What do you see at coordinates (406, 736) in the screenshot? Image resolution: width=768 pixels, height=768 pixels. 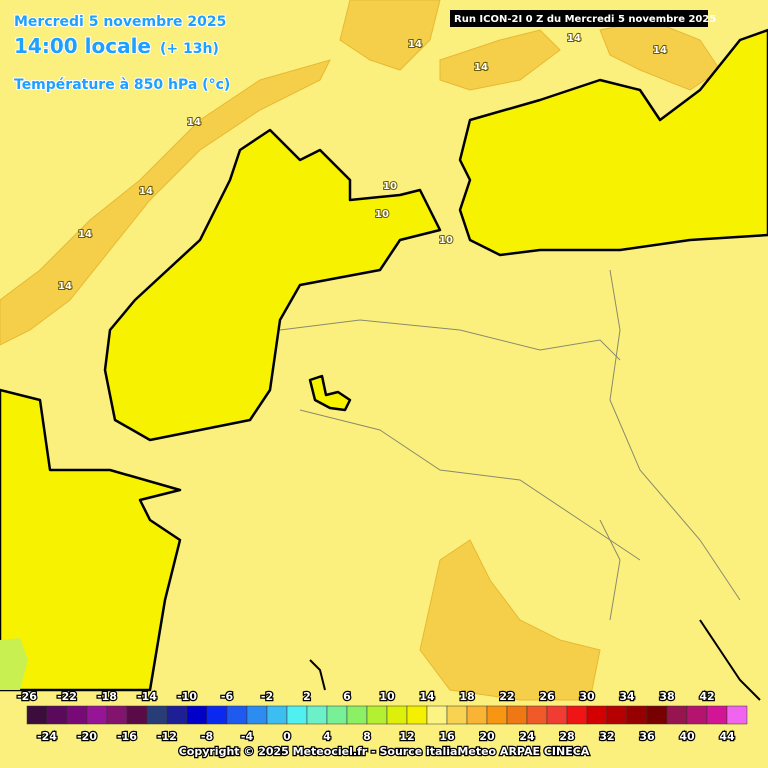 I see `legend-label: 12` at bounding box center [406, 736].